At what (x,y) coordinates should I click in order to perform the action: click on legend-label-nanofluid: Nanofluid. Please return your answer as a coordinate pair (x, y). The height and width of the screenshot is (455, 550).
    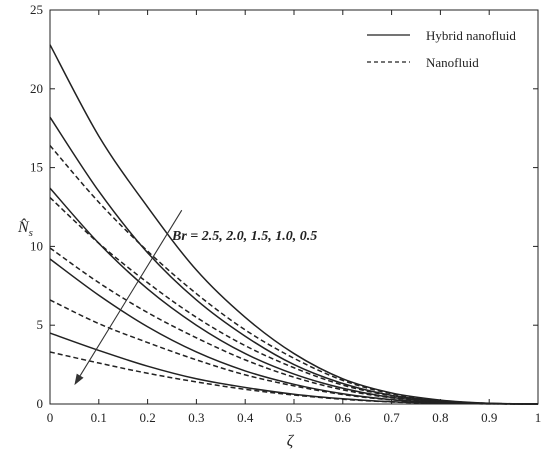
    Looking at the image, I should click on (452, 62).